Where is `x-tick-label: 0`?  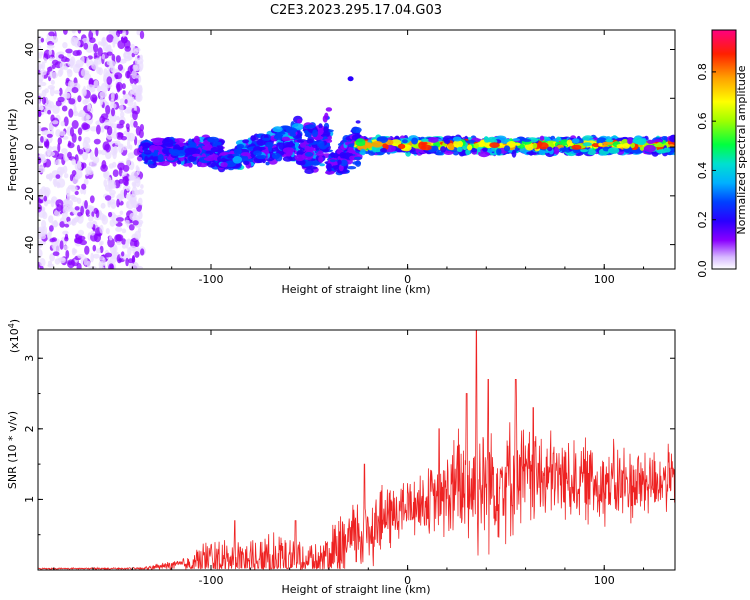 x-tick-label: 0 is located at coordinates (407, 279).